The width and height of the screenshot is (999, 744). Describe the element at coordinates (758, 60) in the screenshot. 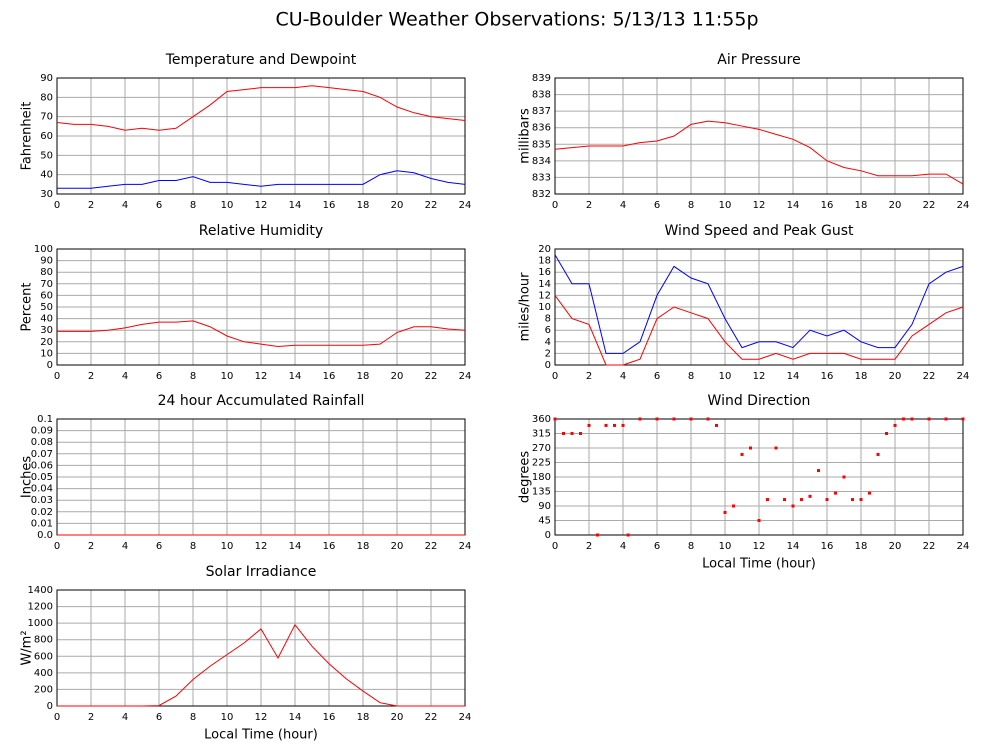

I see `chart-title: Air Pressure` at that location.